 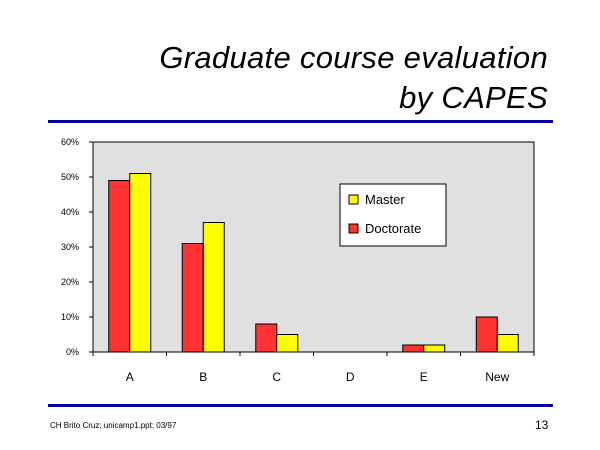 I want to click on title-divider, so click(x=300, y=121).